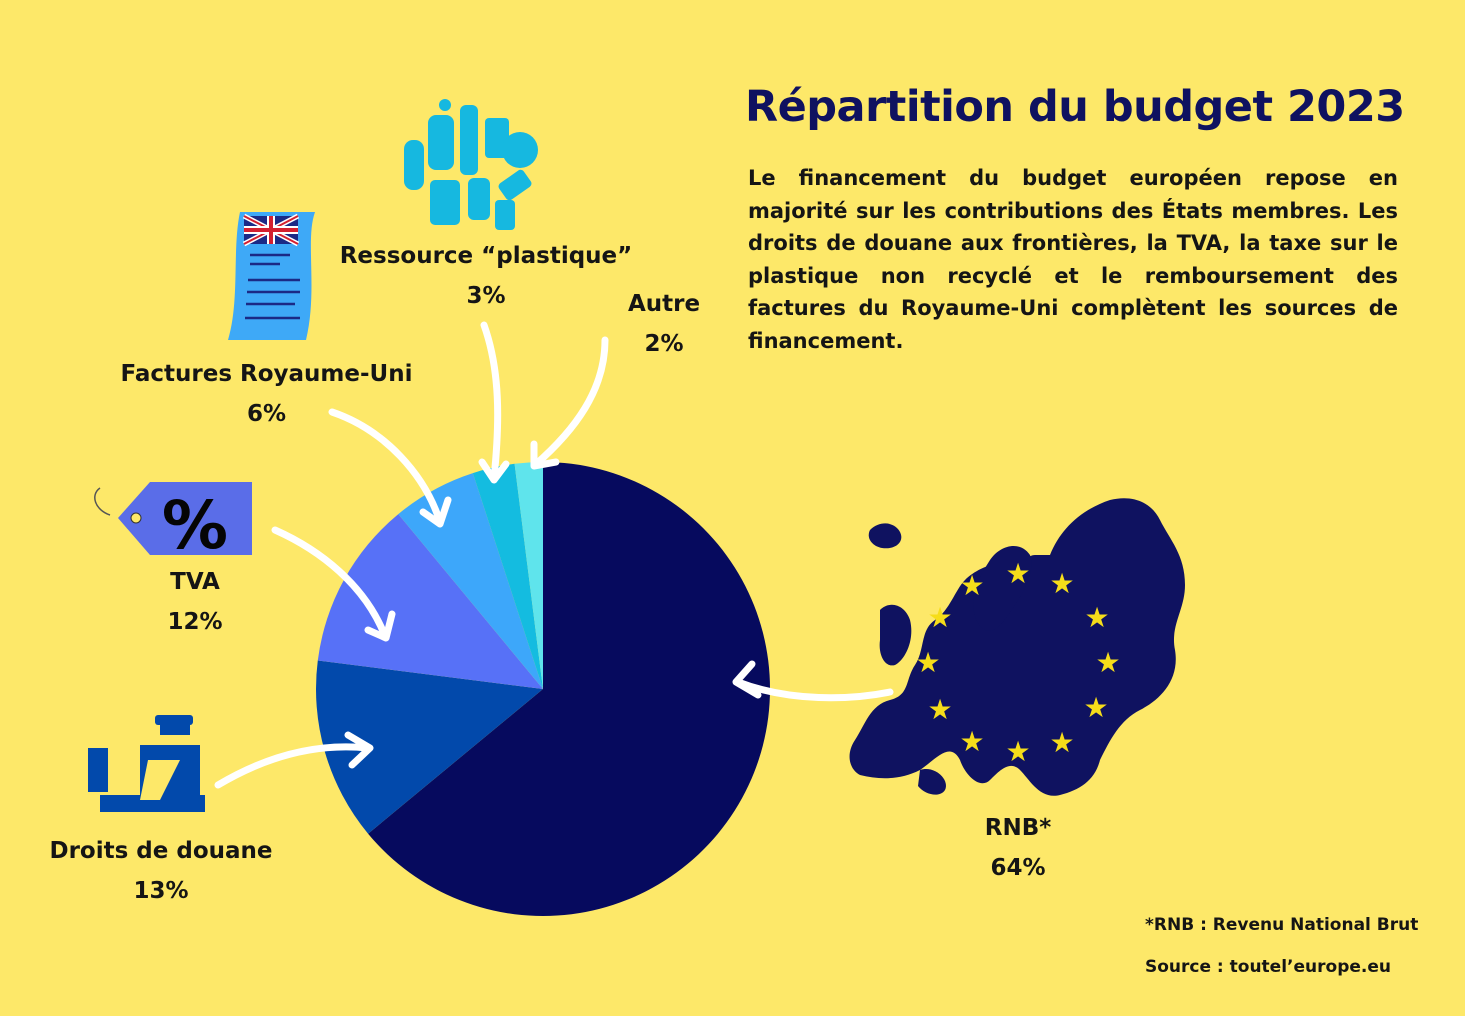 The width and height of the screenshot is (1465, 1016). Describe the element at coordinates (146, 763) in the screenshot. I see `customs-officer-icon` at that location.